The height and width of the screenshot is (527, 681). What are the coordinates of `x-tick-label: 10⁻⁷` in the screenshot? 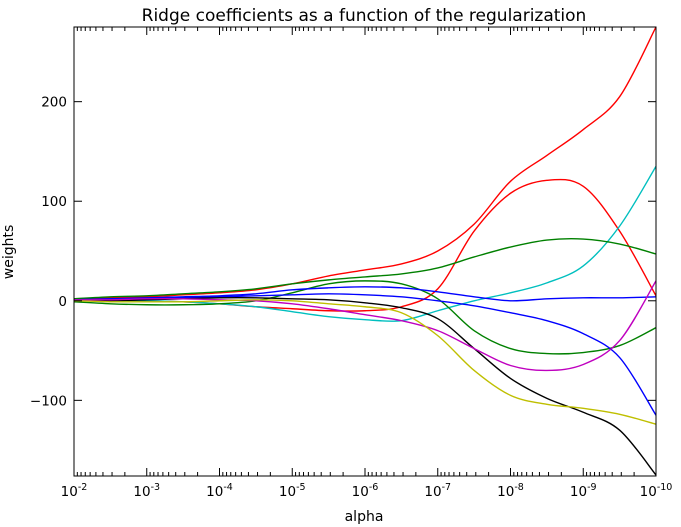 It's located at (437, 491).